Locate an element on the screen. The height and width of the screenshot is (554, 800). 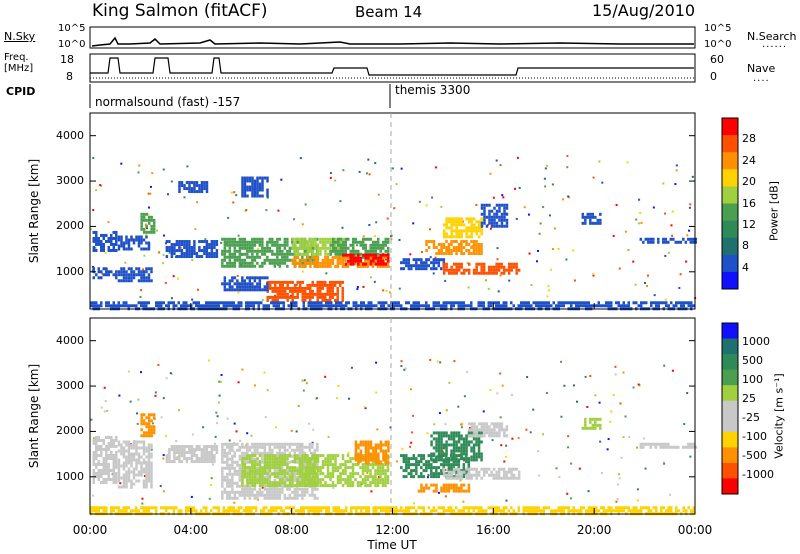
ytick-label: 4000 is located at coordinates (70, 135).